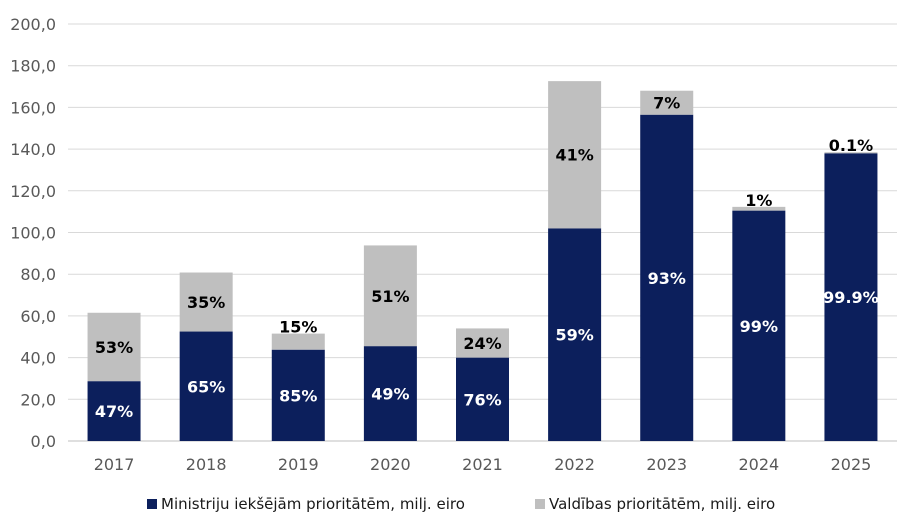 This screenshot has height=515, width=897. What do you see at coordinates (38, 316) in the screenshot?
I see `y-tick-label: 60,0` at bounding box center [38, 316].